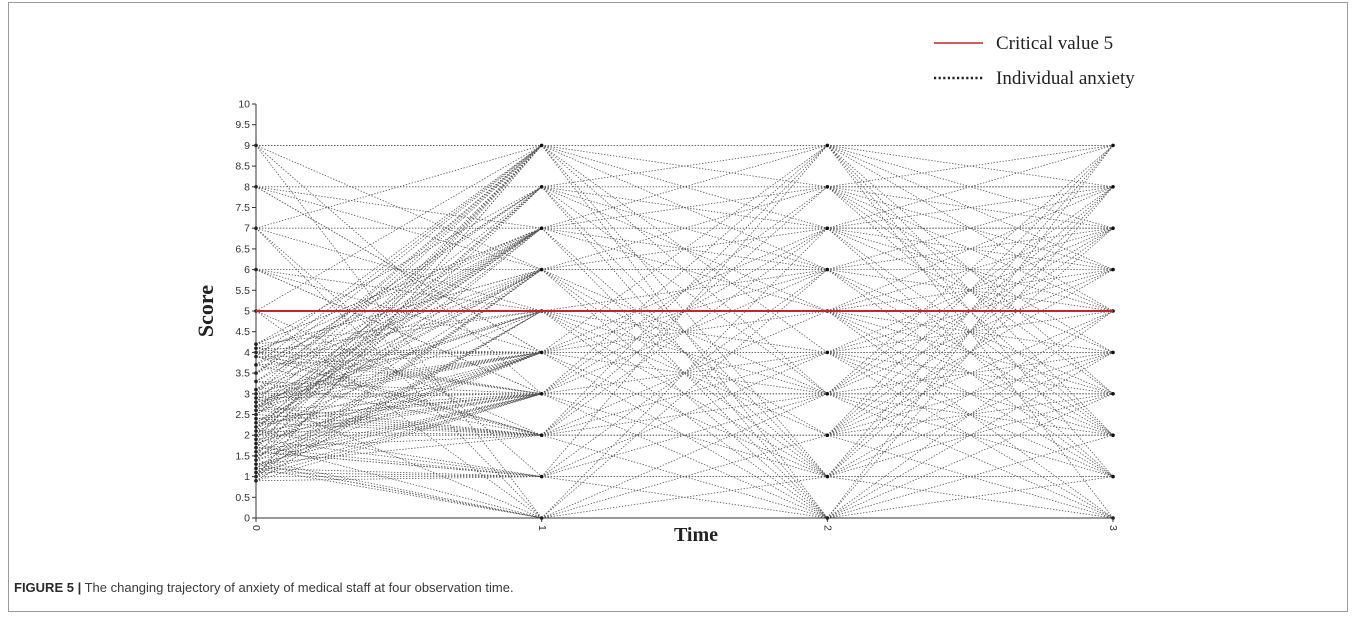 This screenshot has height=618, width=1358. Describe the element at coordinates (247, 519) in the screenshot. I see `y-tick-label: 0` at that location.